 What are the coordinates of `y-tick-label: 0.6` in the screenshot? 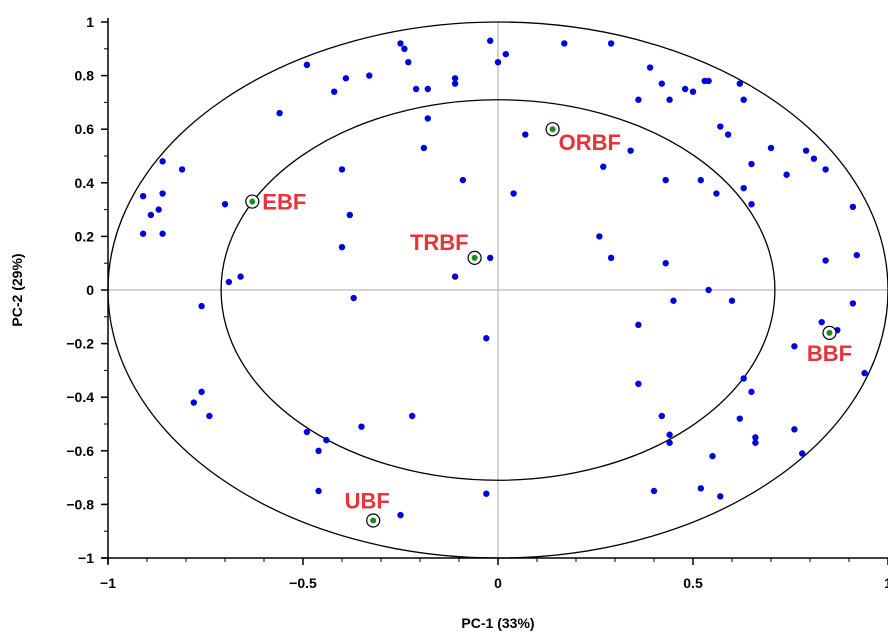 It's located at (85, 129).